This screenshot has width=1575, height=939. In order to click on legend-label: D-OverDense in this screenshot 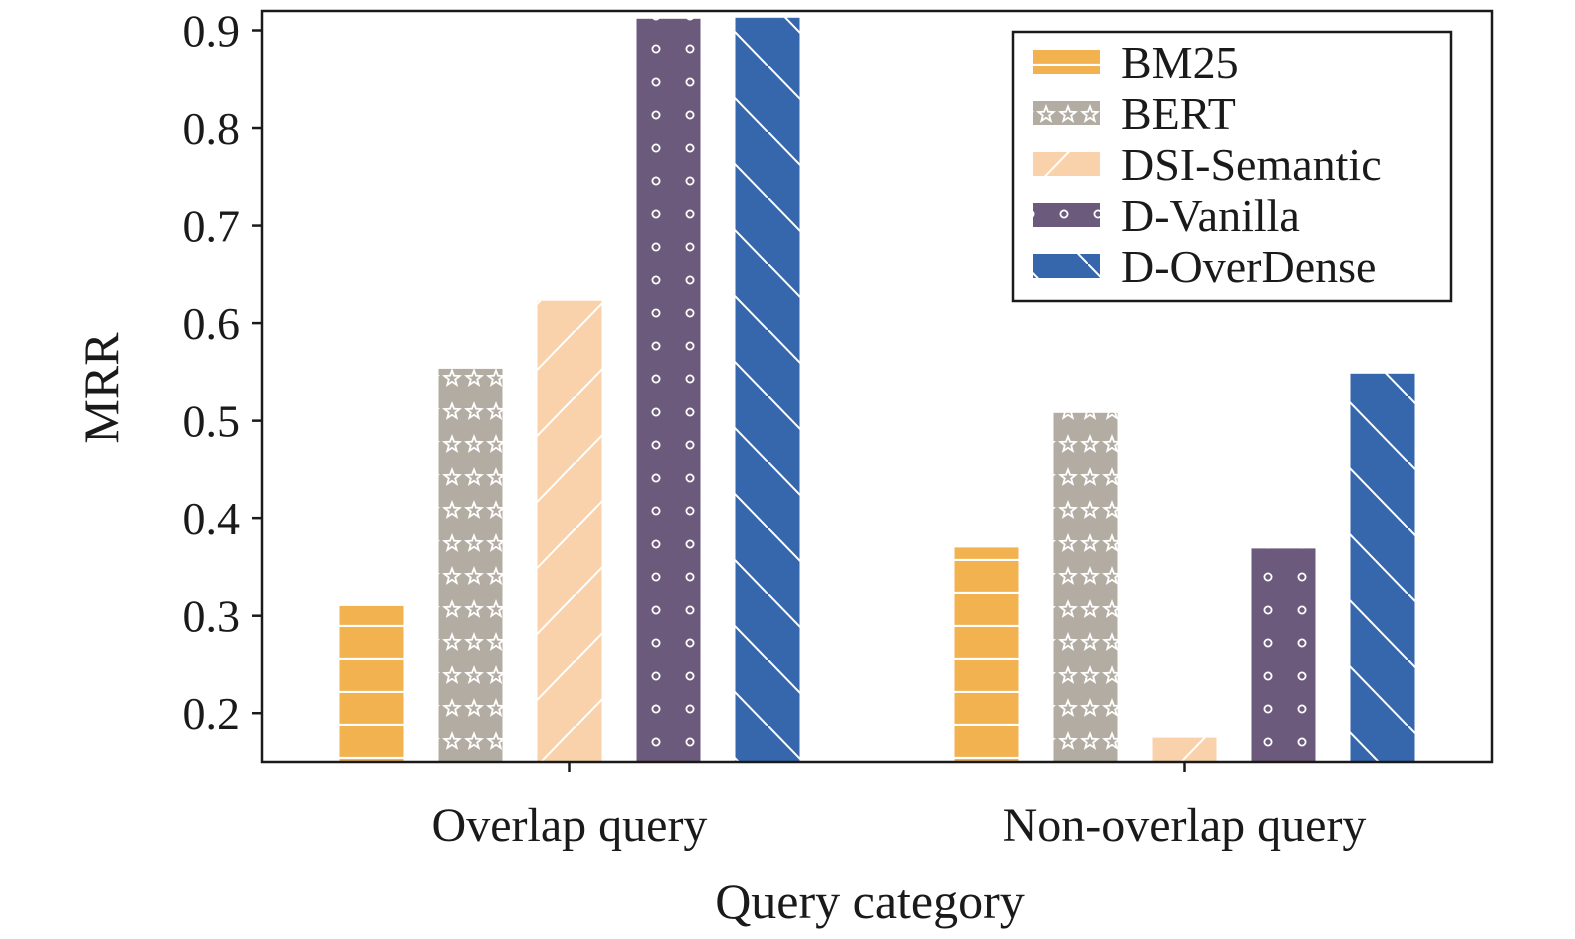, I will do `click(1248, 266)`.